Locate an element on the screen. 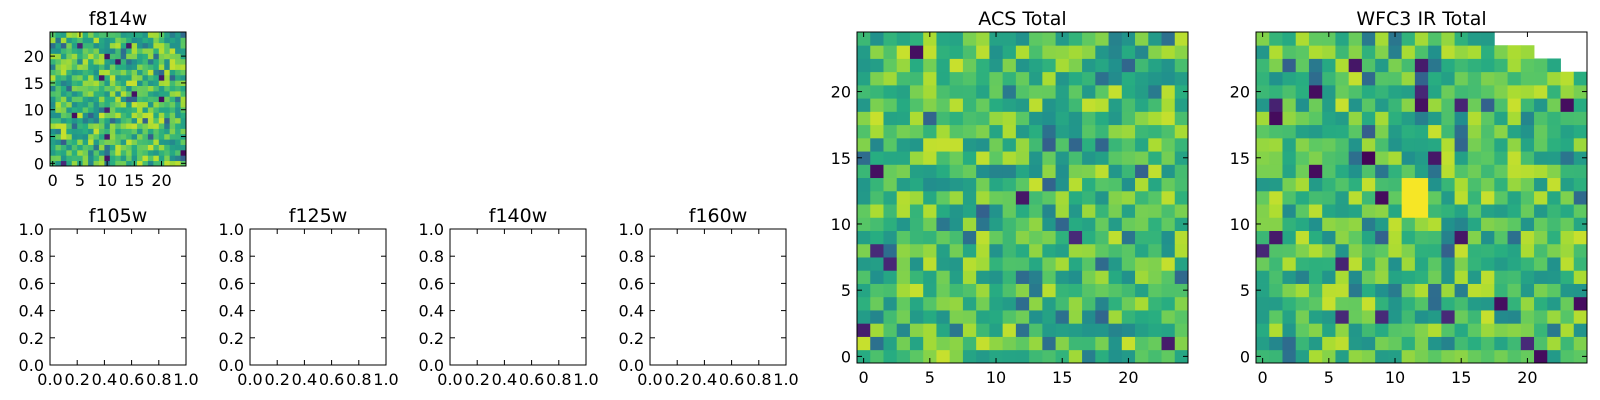  y-tick-label: 0.8 is located at coordinates (431, 256).